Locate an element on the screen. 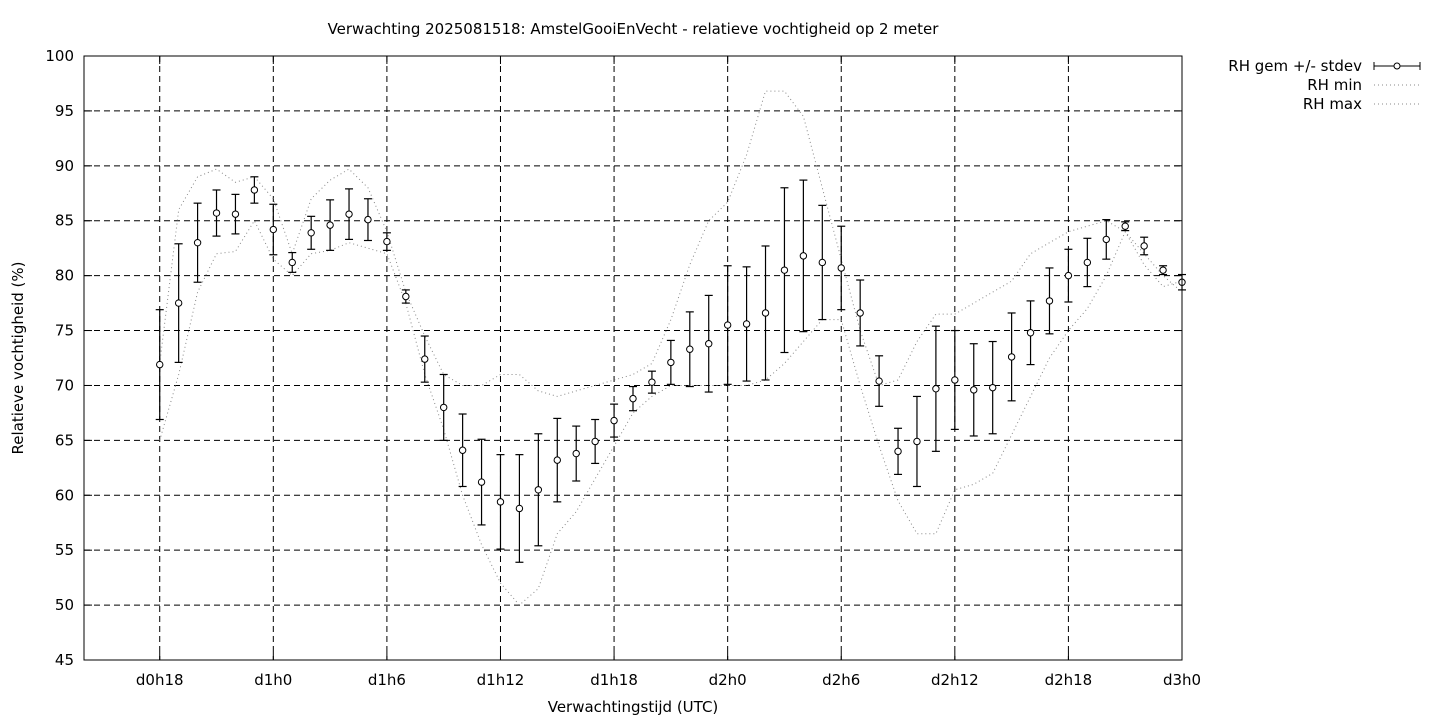  y-tick-label: 50 is located at coordinates (64, 605).